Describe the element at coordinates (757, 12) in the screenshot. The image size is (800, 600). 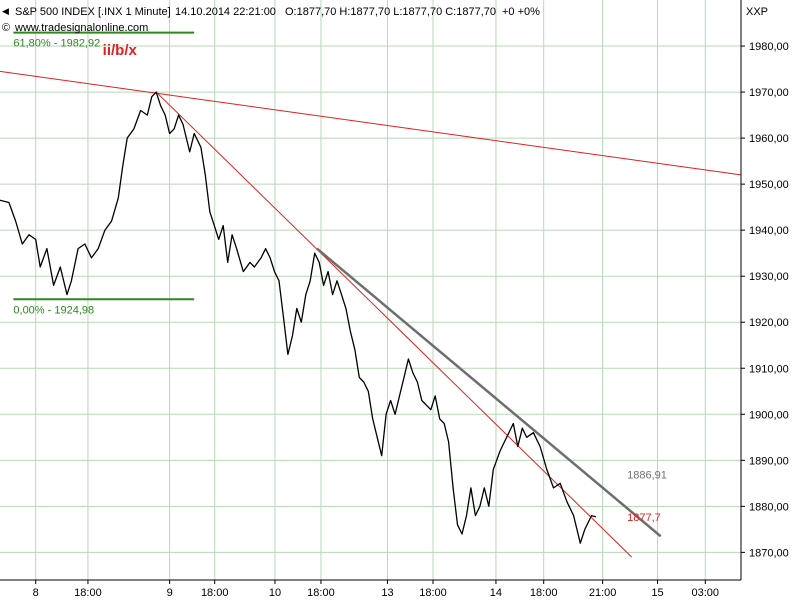
I see `exchange-label: XXP` at that location.